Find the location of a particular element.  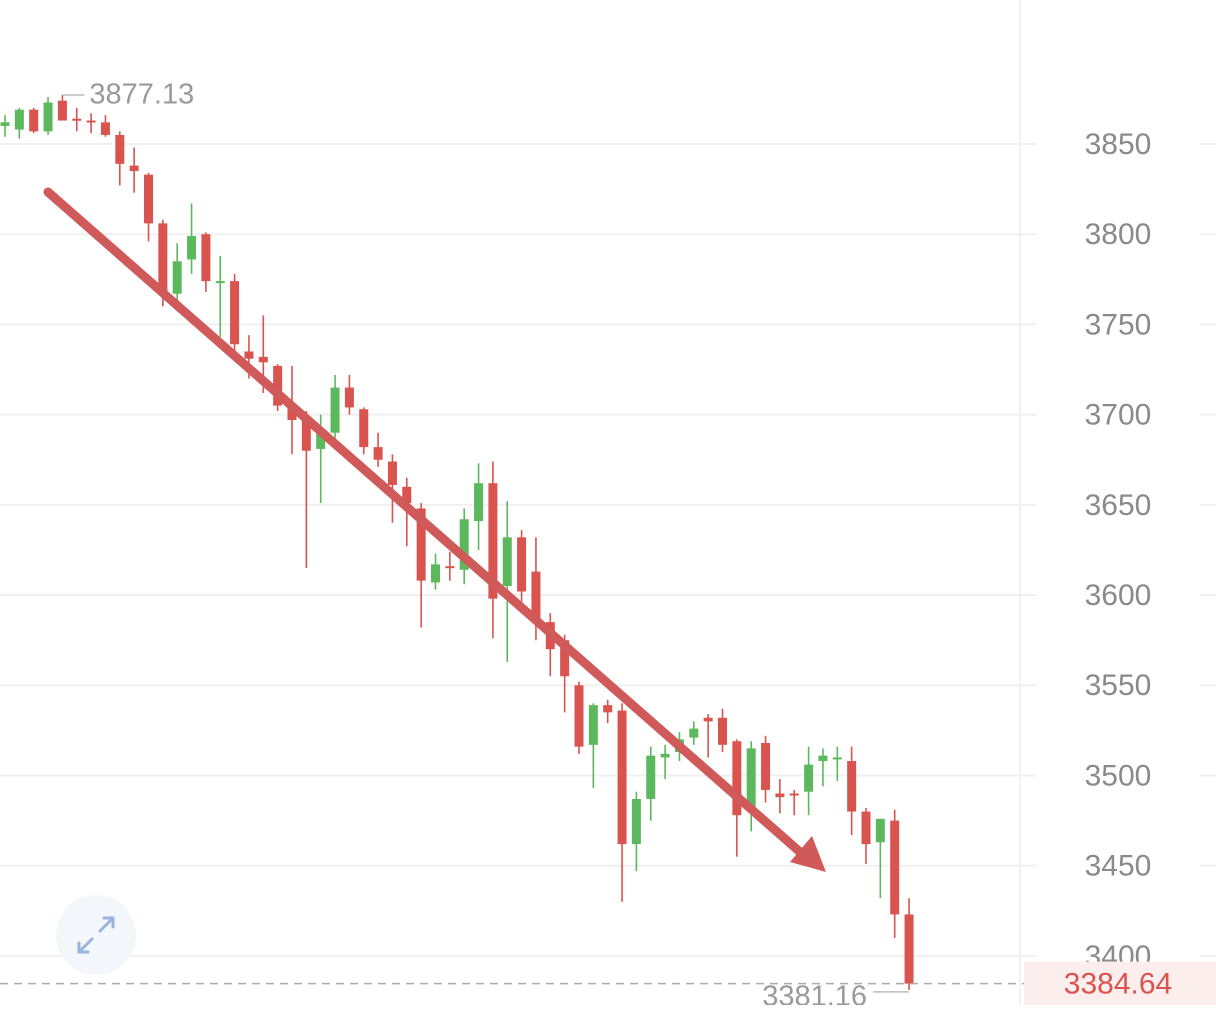

expand-icon is located at coordinates (96, 935).